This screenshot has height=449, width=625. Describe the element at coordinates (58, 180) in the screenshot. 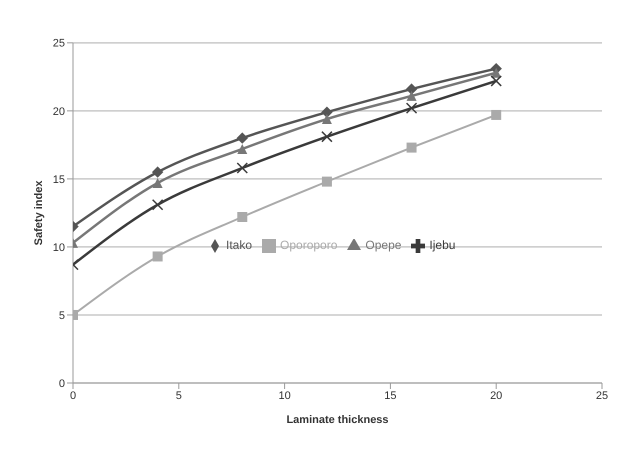

I see `y-tick-label: 15` at that location.